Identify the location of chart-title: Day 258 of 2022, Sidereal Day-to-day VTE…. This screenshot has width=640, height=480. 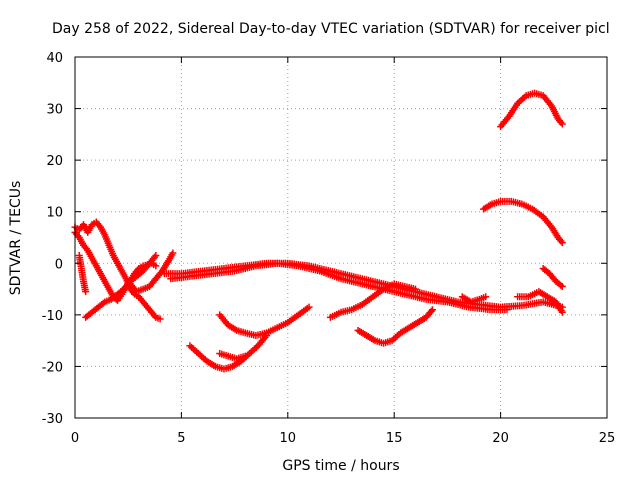
(331, 29).